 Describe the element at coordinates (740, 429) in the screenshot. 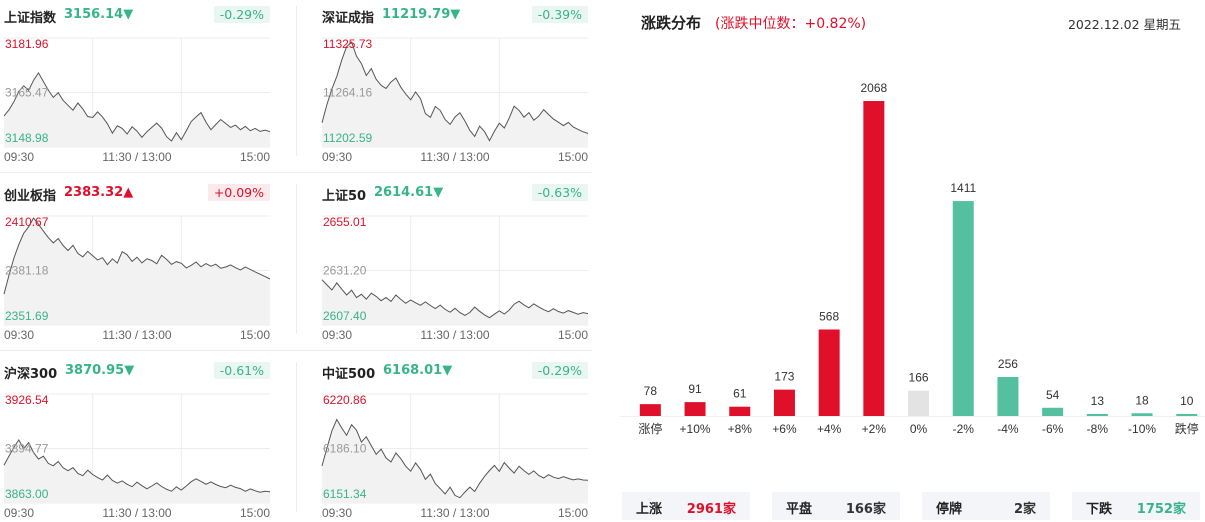

I see `category-label: +8%` at that location.